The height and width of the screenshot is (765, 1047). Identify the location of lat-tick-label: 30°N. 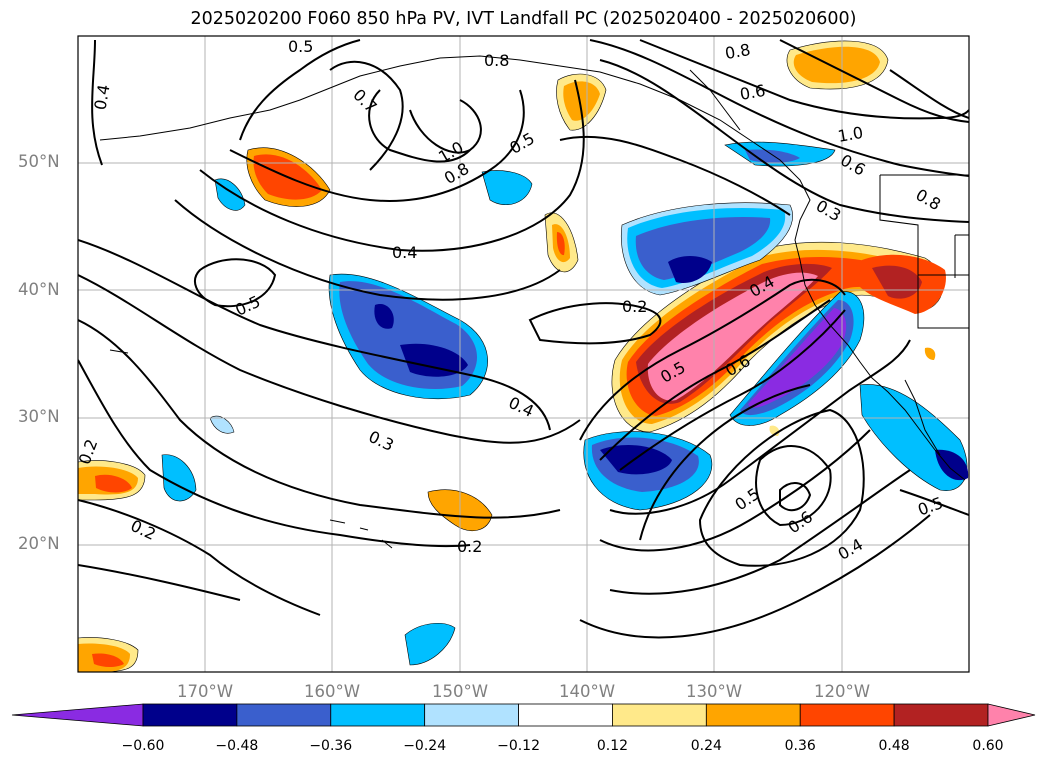
(39, 416).